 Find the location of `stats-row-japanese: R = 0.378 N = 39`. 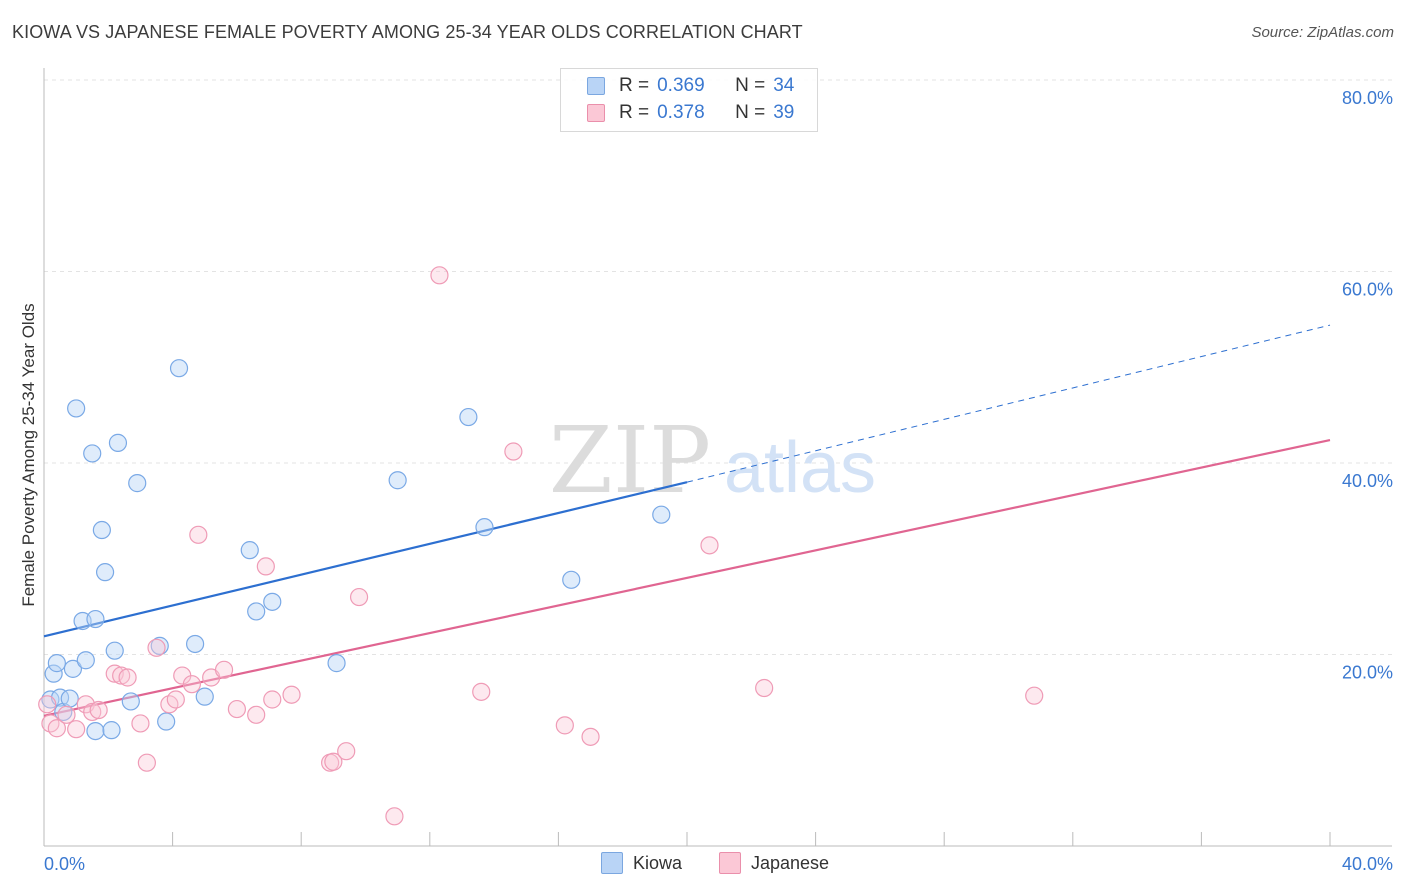

stats-row-japanese: R = 0.378 N = 39 is located at coordinates (690, 113).